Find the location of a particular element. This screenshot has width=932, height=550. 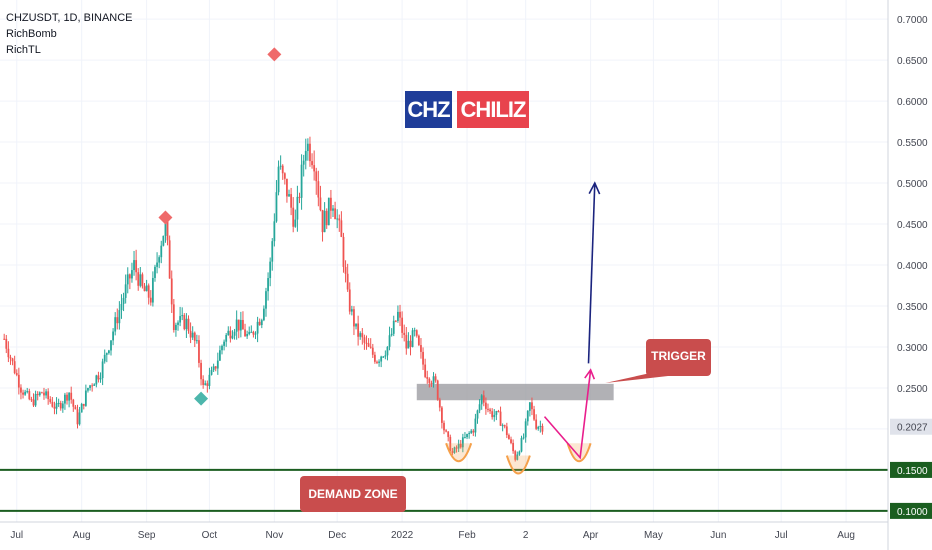

target-arrow-head is located at coordinates (594, 188).